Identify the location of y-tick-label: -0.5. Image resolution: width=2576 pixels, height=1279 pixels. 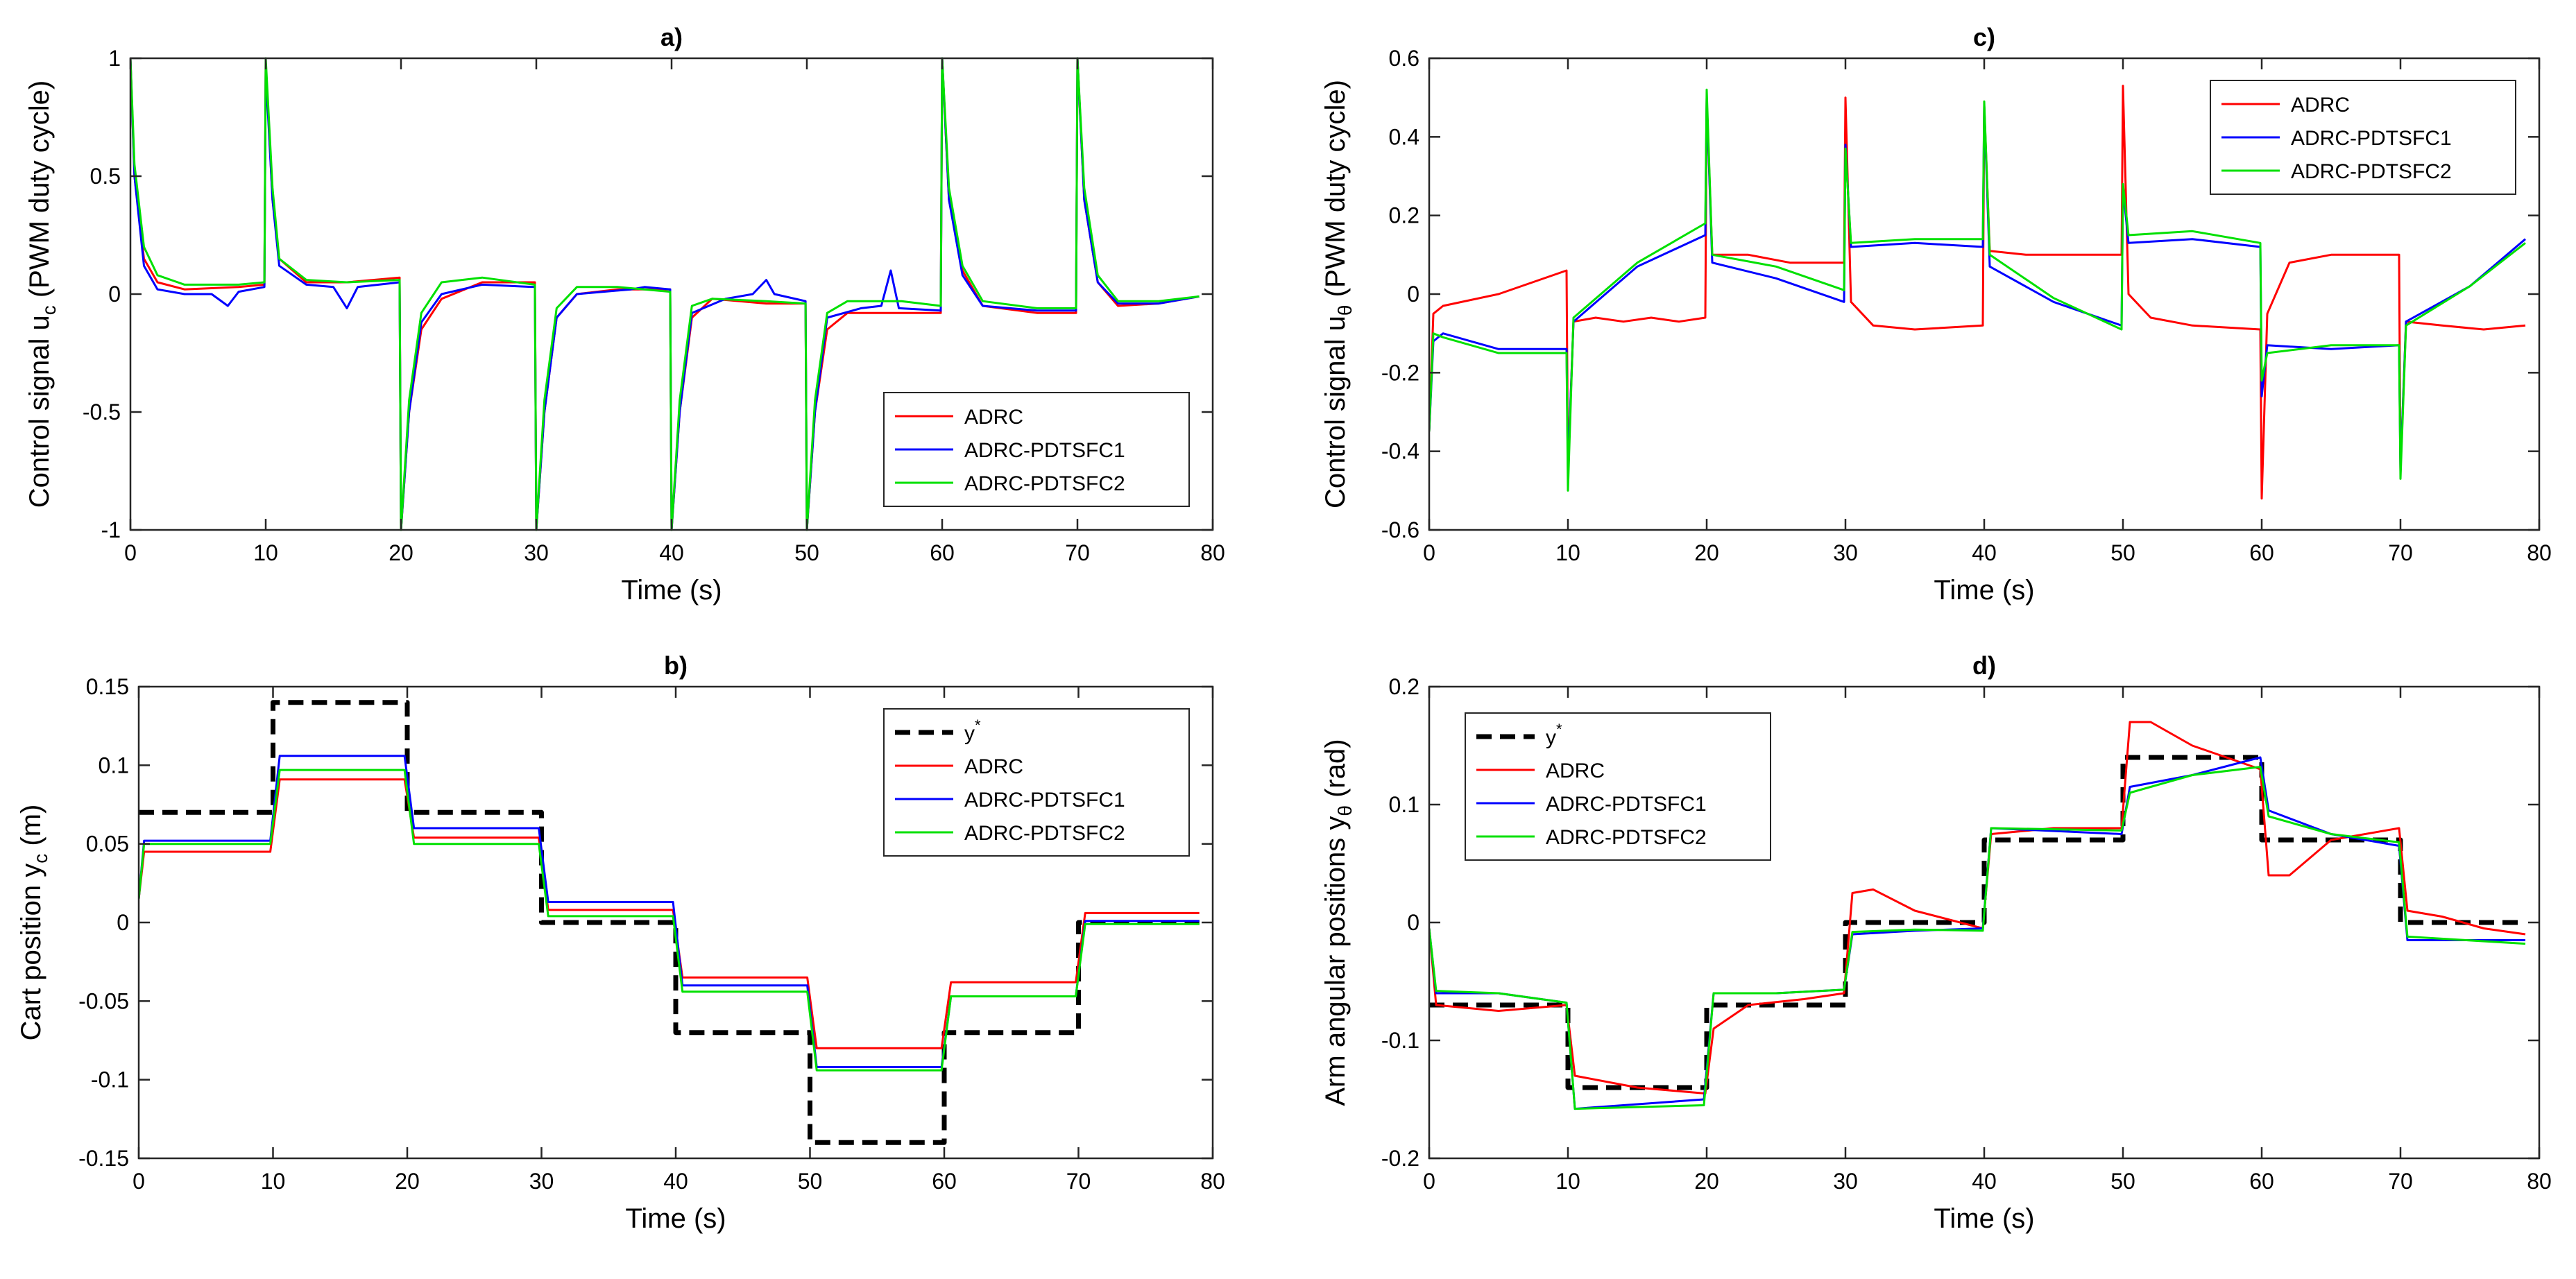
(102, 412).